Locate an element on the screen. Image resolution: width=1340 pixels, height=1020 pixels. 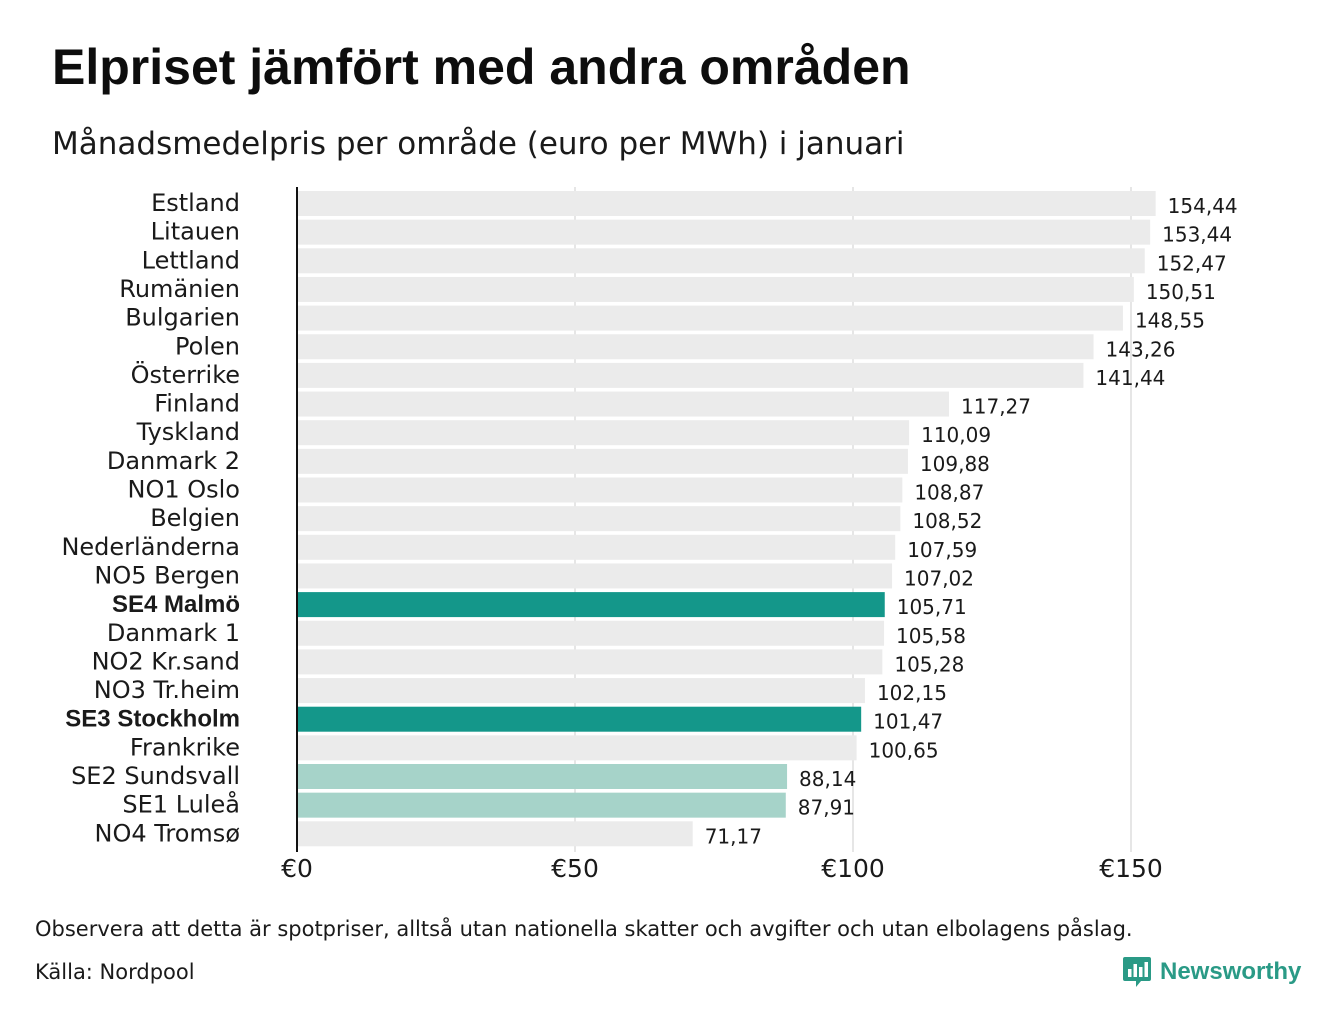
category-label: NO4 Tromsø is located at coordinates (167, 833).